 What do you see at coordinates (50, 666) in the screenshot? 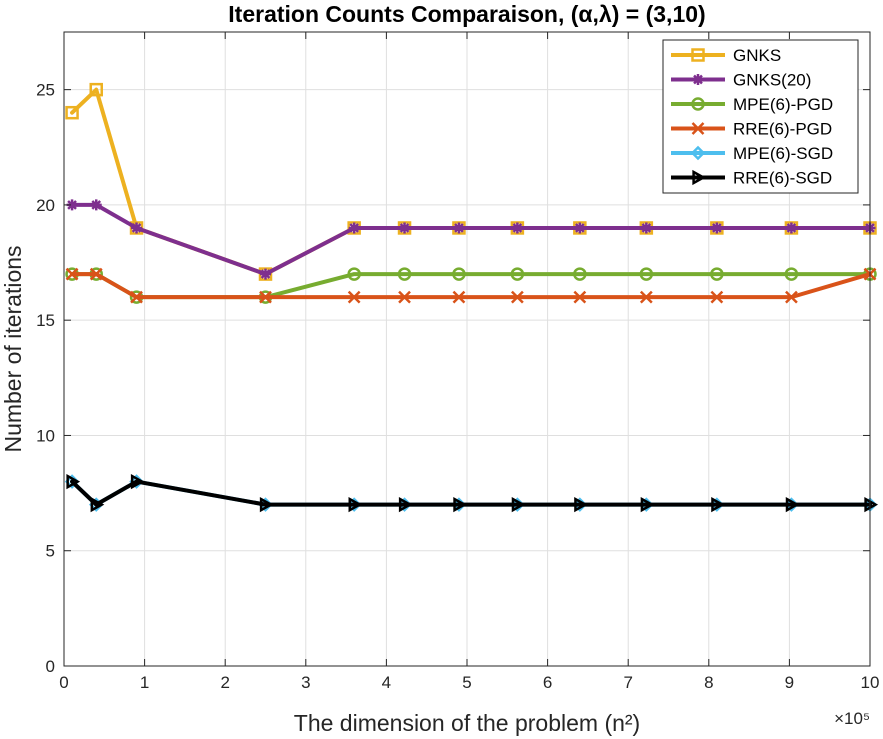
I see `y-tick-label: 0` at bounding box center [50, 666].